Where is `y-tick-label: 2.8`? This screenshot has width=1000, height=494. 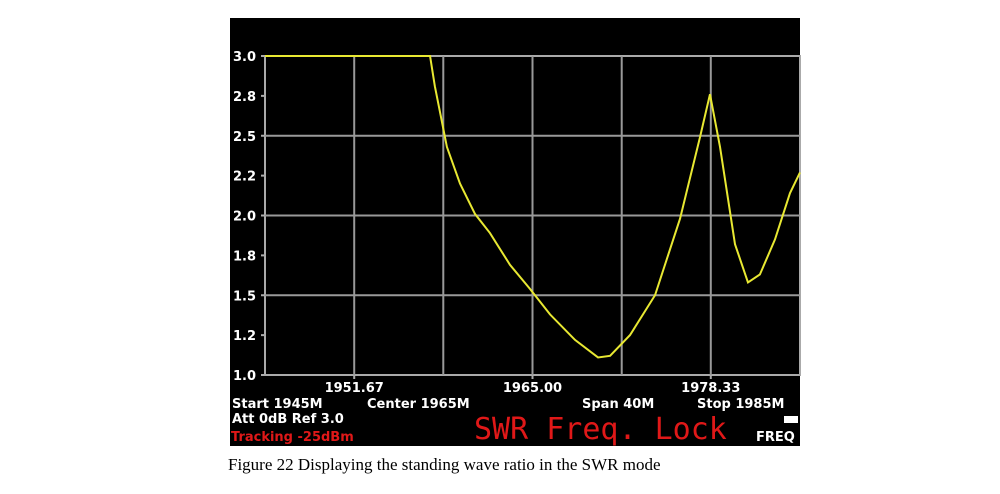 y-tick-label: 2.8 is located at coordinates (244, 97).